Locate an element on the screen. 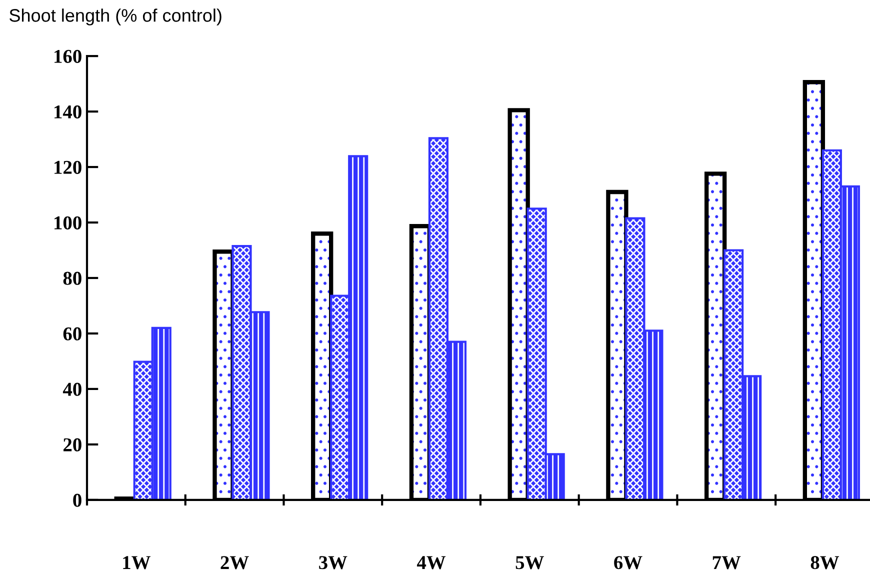  y-tick-label: 60 is located at coordinates (72, 333).